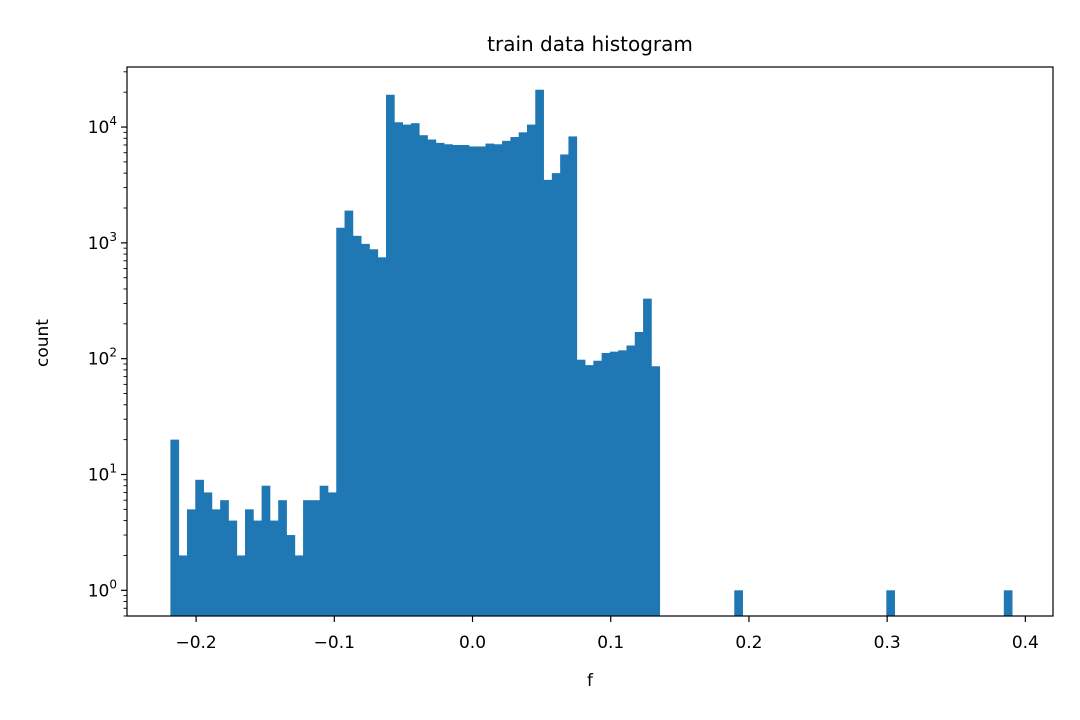  What do you see at coordinates (610, 643) in the screenshot?
I see `x-tick-label: 0.1` at bounding box center [610, 643].